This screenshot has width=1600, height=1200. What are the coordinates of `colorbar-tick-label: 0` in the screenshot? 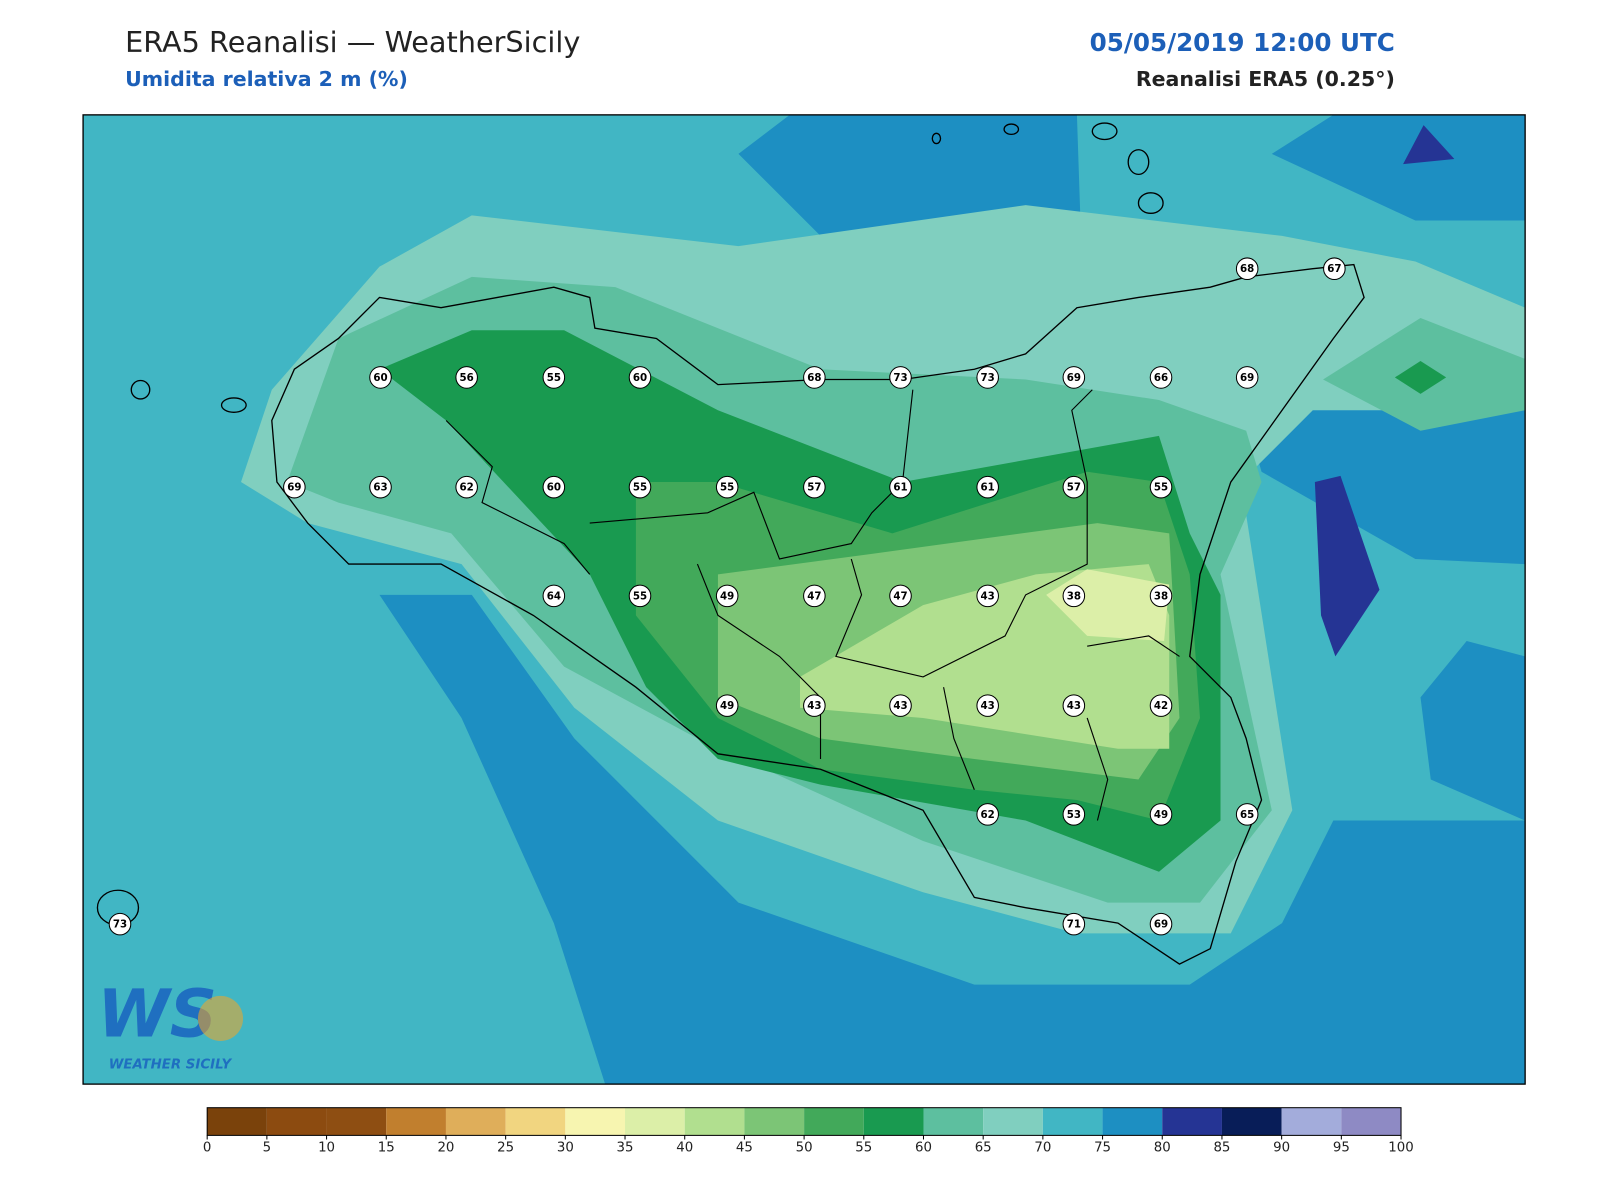 It's located at (207, 1148).